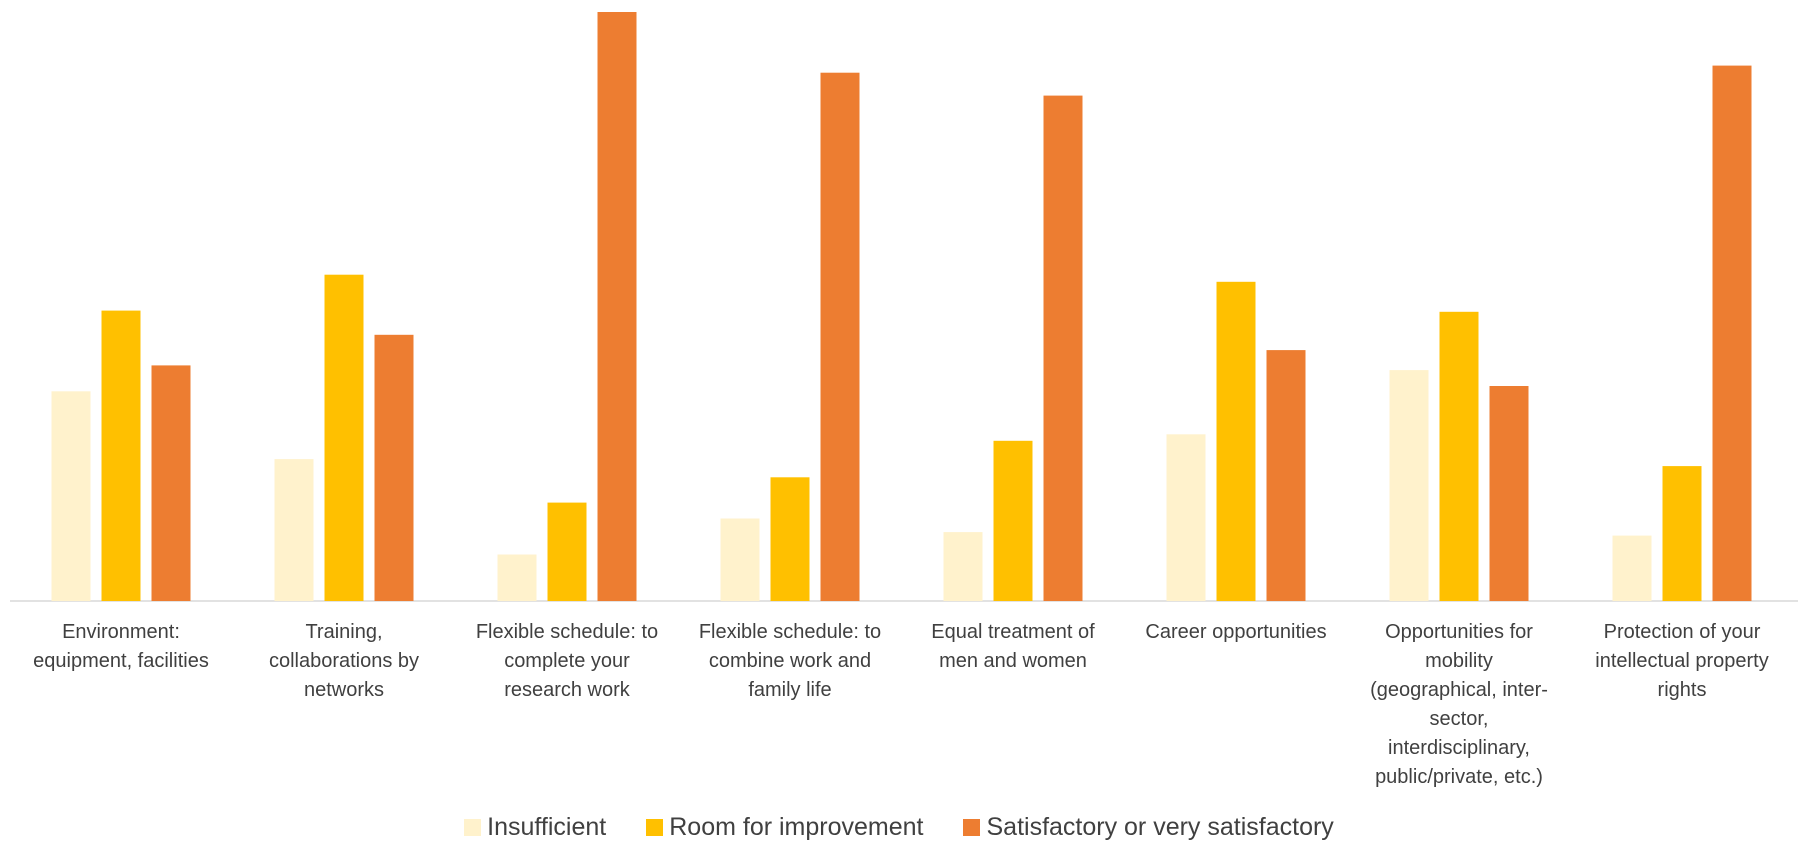 The image size is (1798, 851). Describe the element at coordinates (121, 647) in the screenshot. I see `category-label-0: Environment: equipment, facilities` at that location.